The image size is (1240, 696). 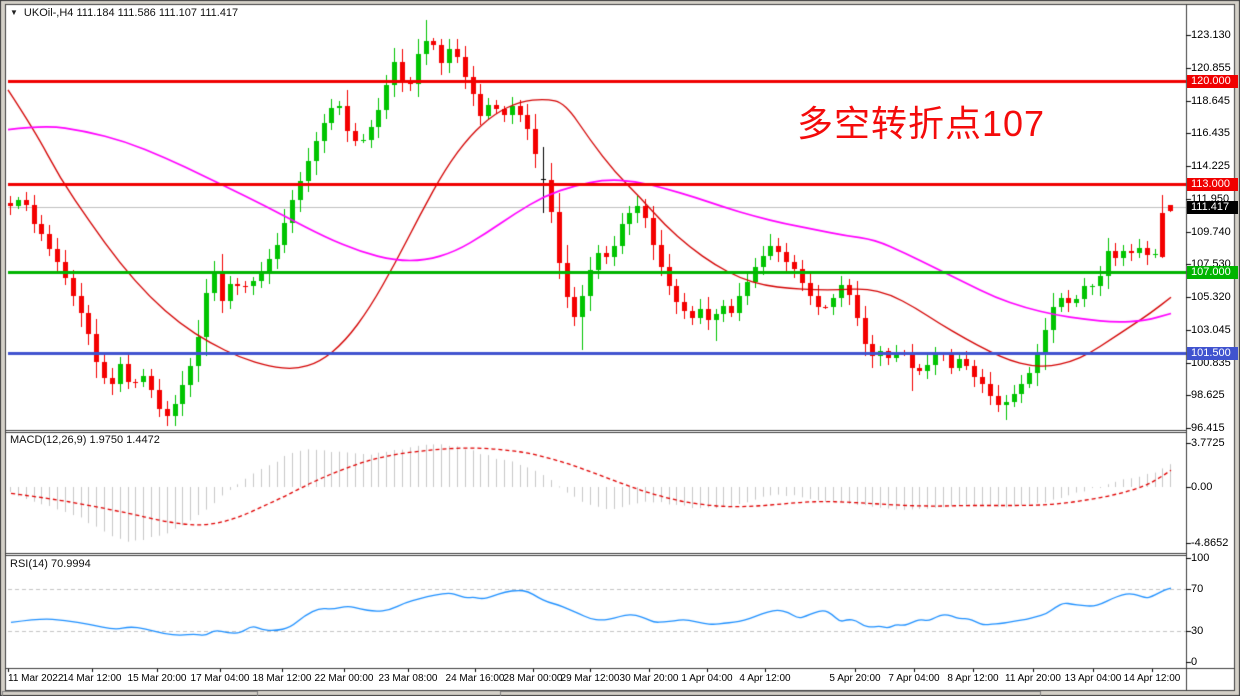 I want to click on chart-text-annotation: 多空转折点107, so click(x=921, y=123).